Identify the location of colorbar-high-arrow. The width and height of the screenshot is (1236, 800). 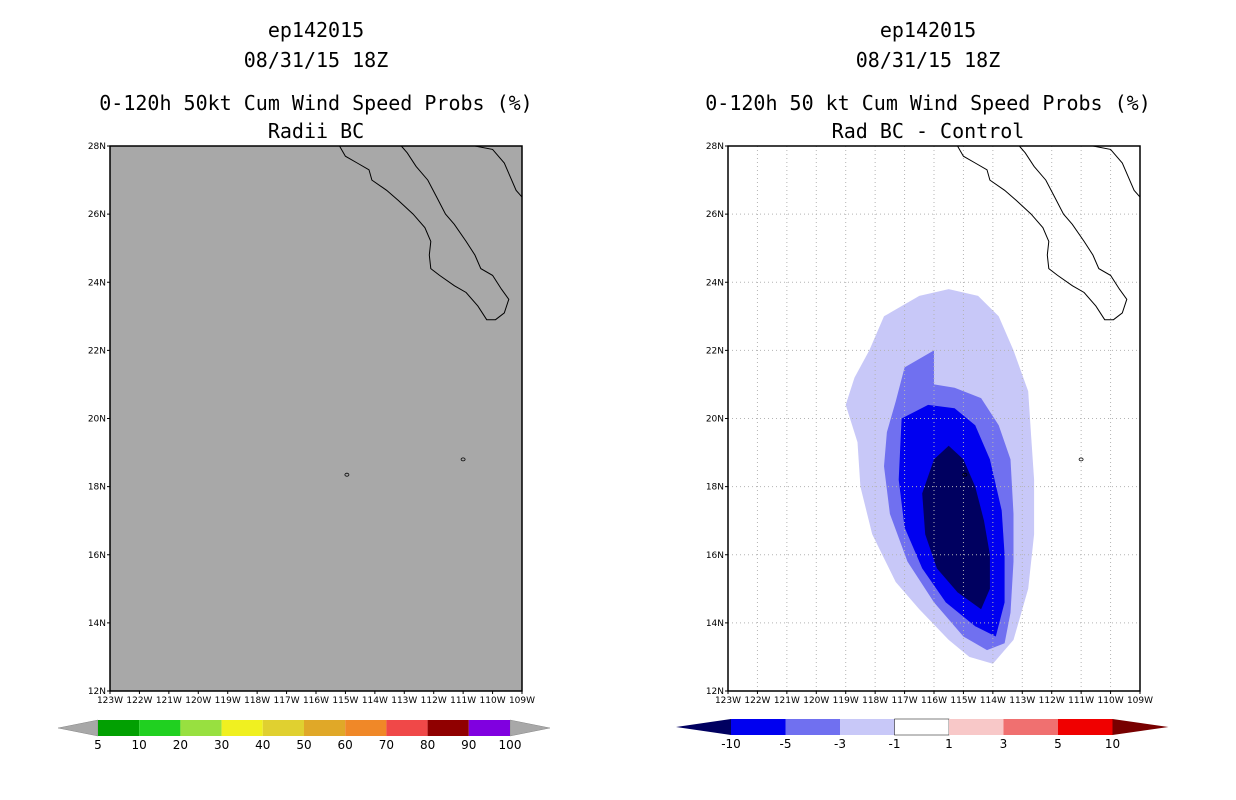
(530, 728).